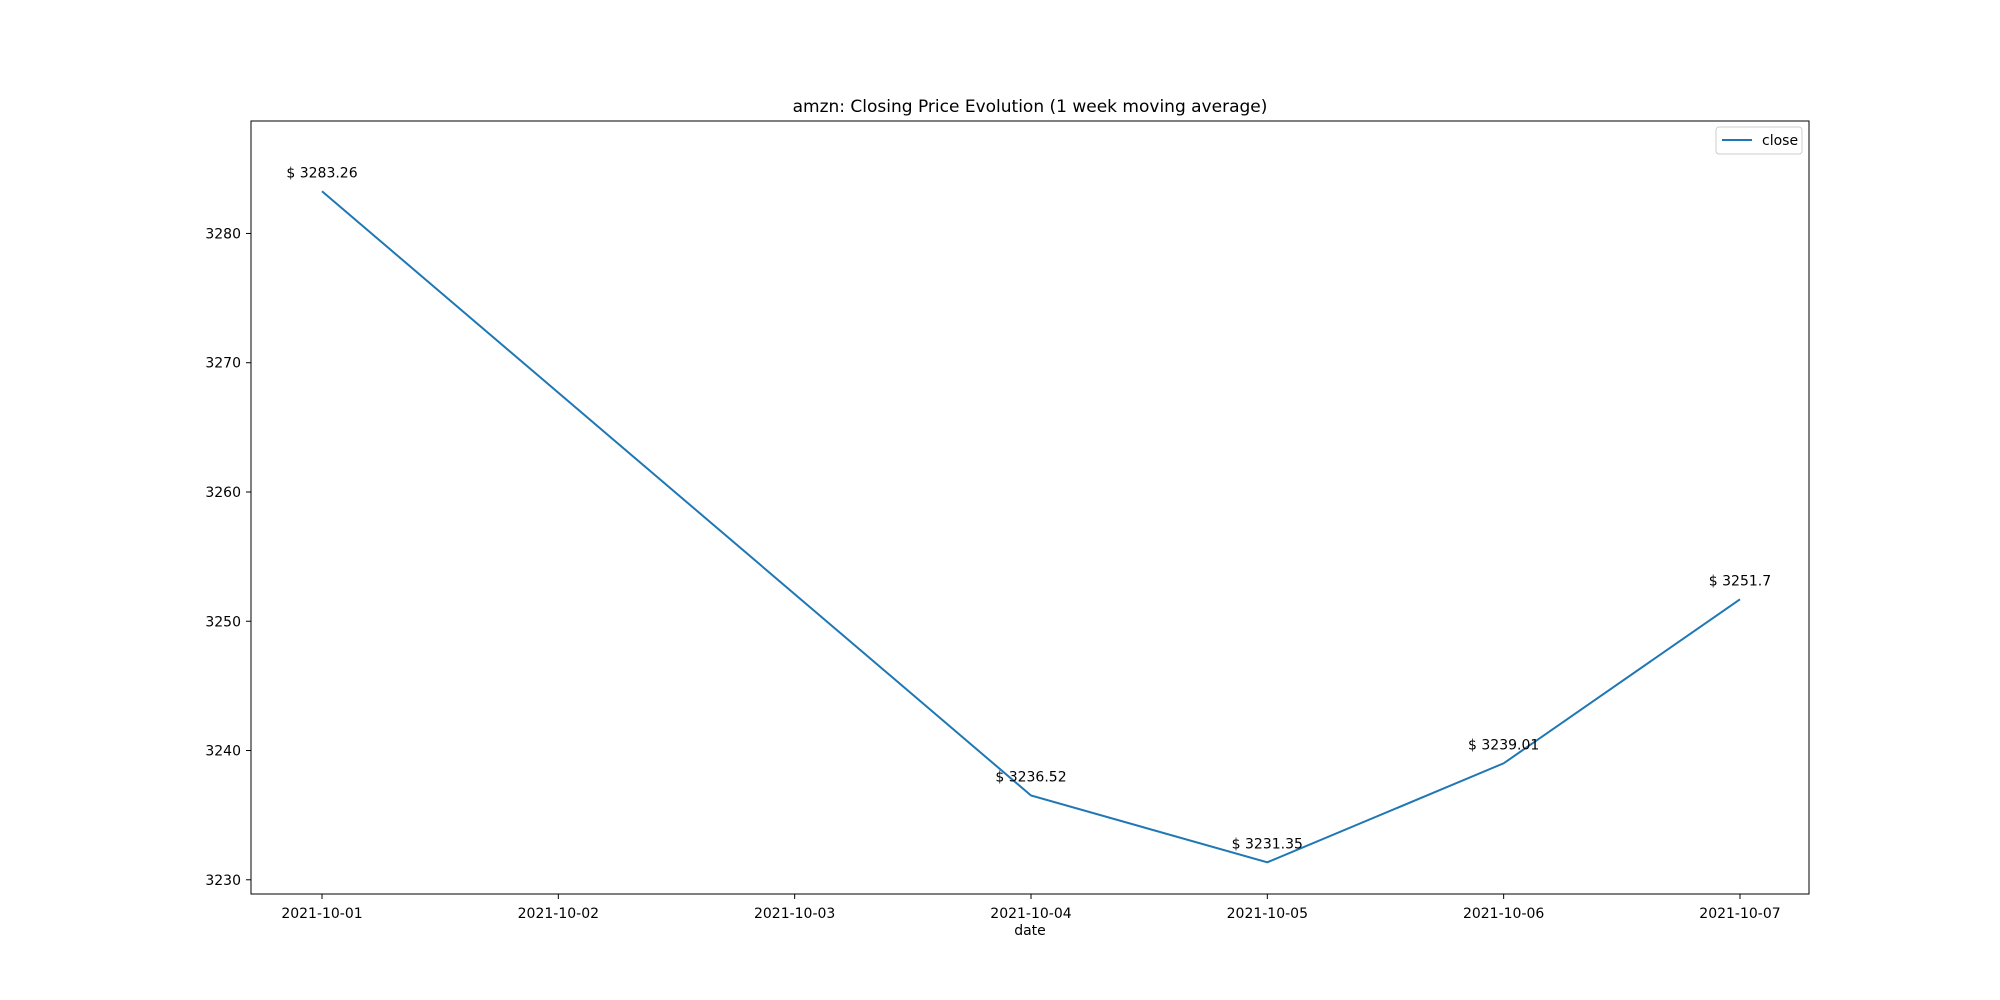  I want to click on x-axis-label: date, so click(1030, 931).